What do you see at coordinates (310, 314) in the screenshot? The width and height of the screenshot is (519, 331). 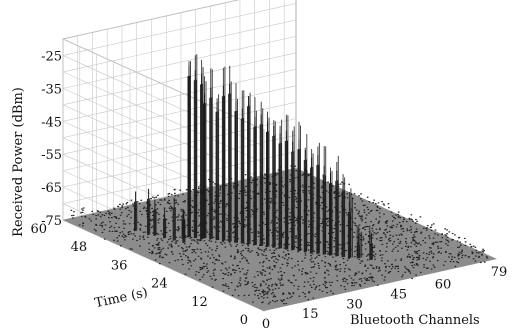 I see `x-tick-label: 15` at bounding box center [310, 314].